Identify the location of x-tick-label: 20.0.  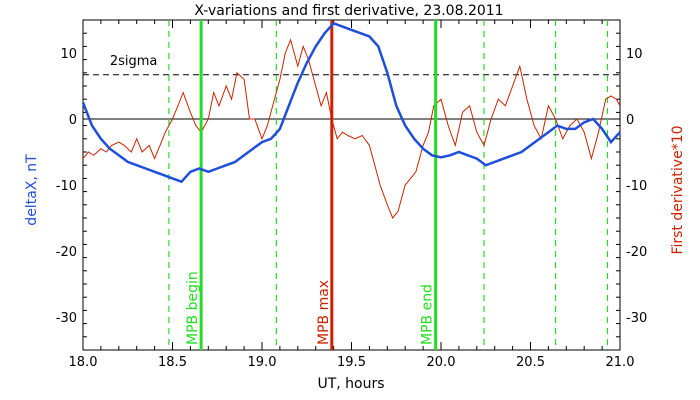
(441, 362).